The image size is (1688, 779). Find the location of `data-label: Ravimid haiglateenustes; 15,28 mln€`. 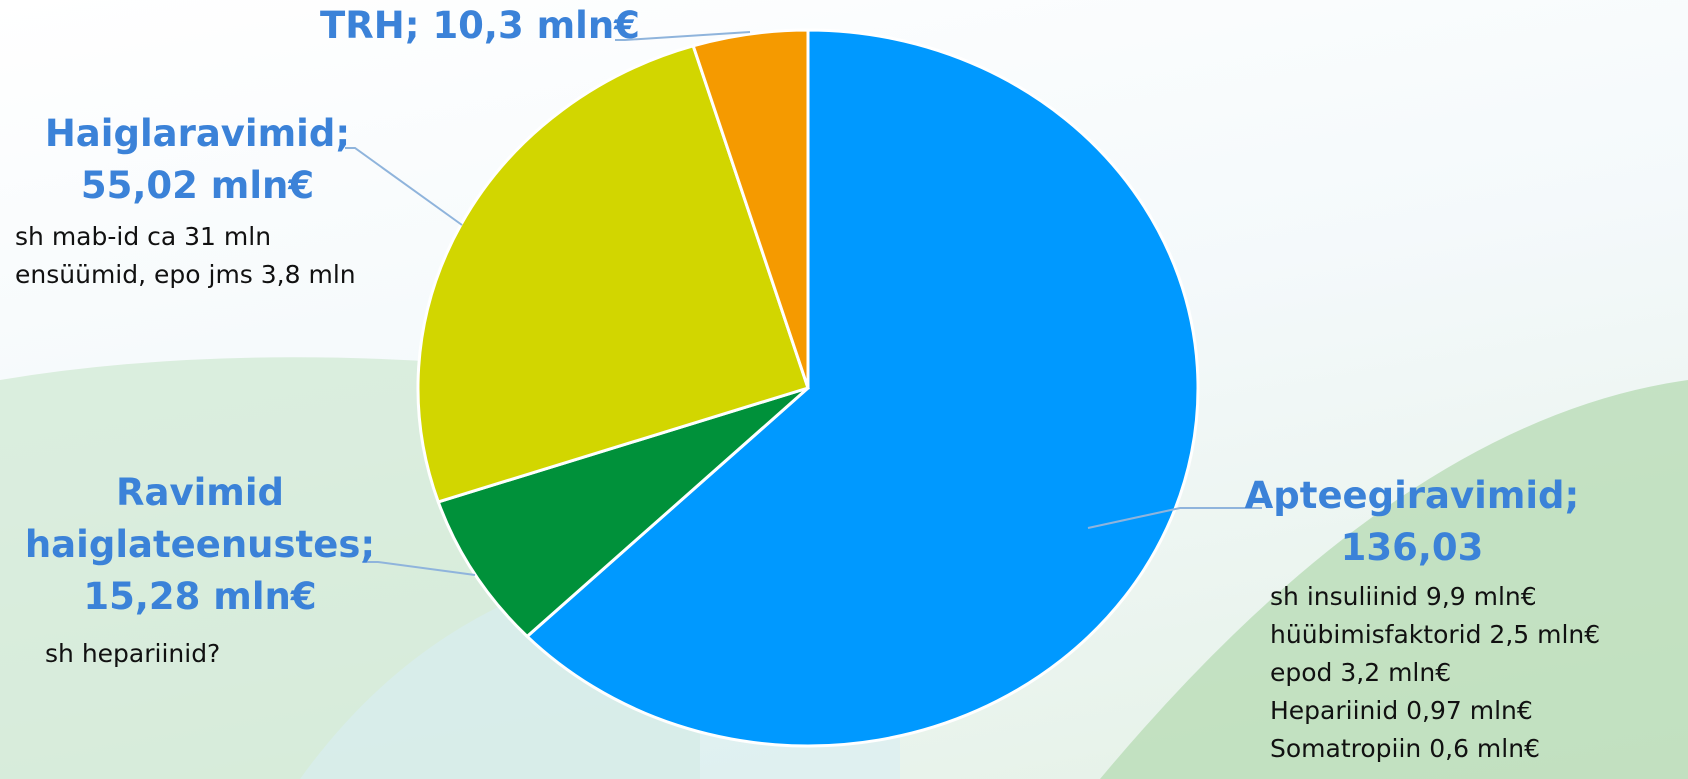

data-label: Ravimid haiglateenustes; 15,28 mln€ is located at coordinates (200, 545).